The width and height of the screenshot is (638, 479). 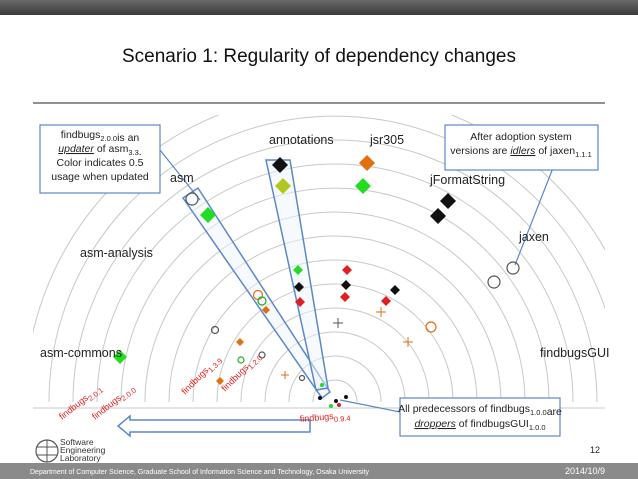 What do you see at coordinates (533, 237) in the screenshot?
I see `axis-label: jaxen` at bounding box center [533, 237].